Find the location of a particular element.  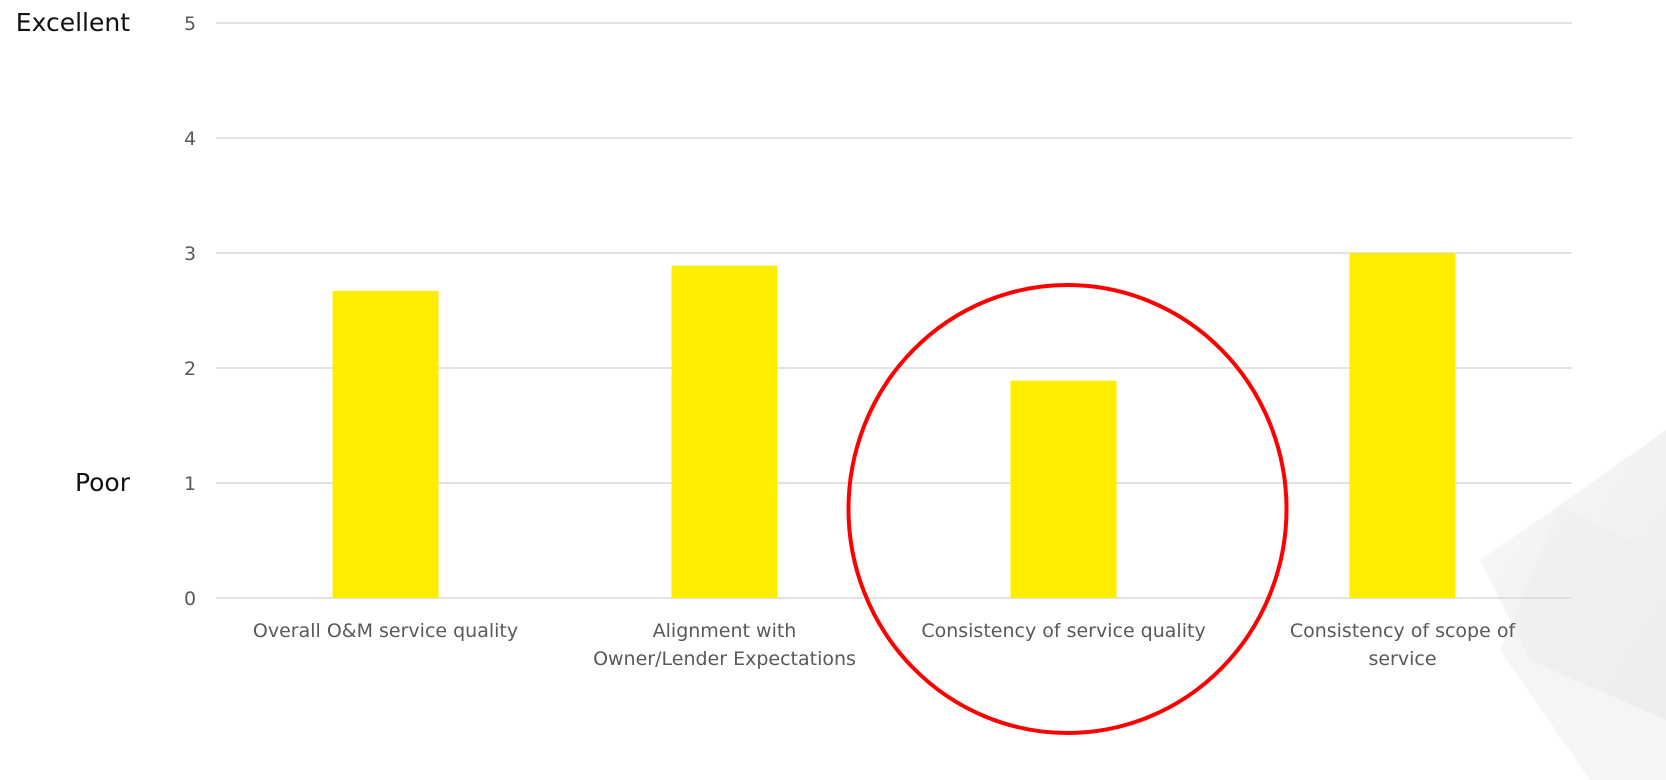

x-category-label-line: Consistency of service quality is located at coordinates (1063, 631).